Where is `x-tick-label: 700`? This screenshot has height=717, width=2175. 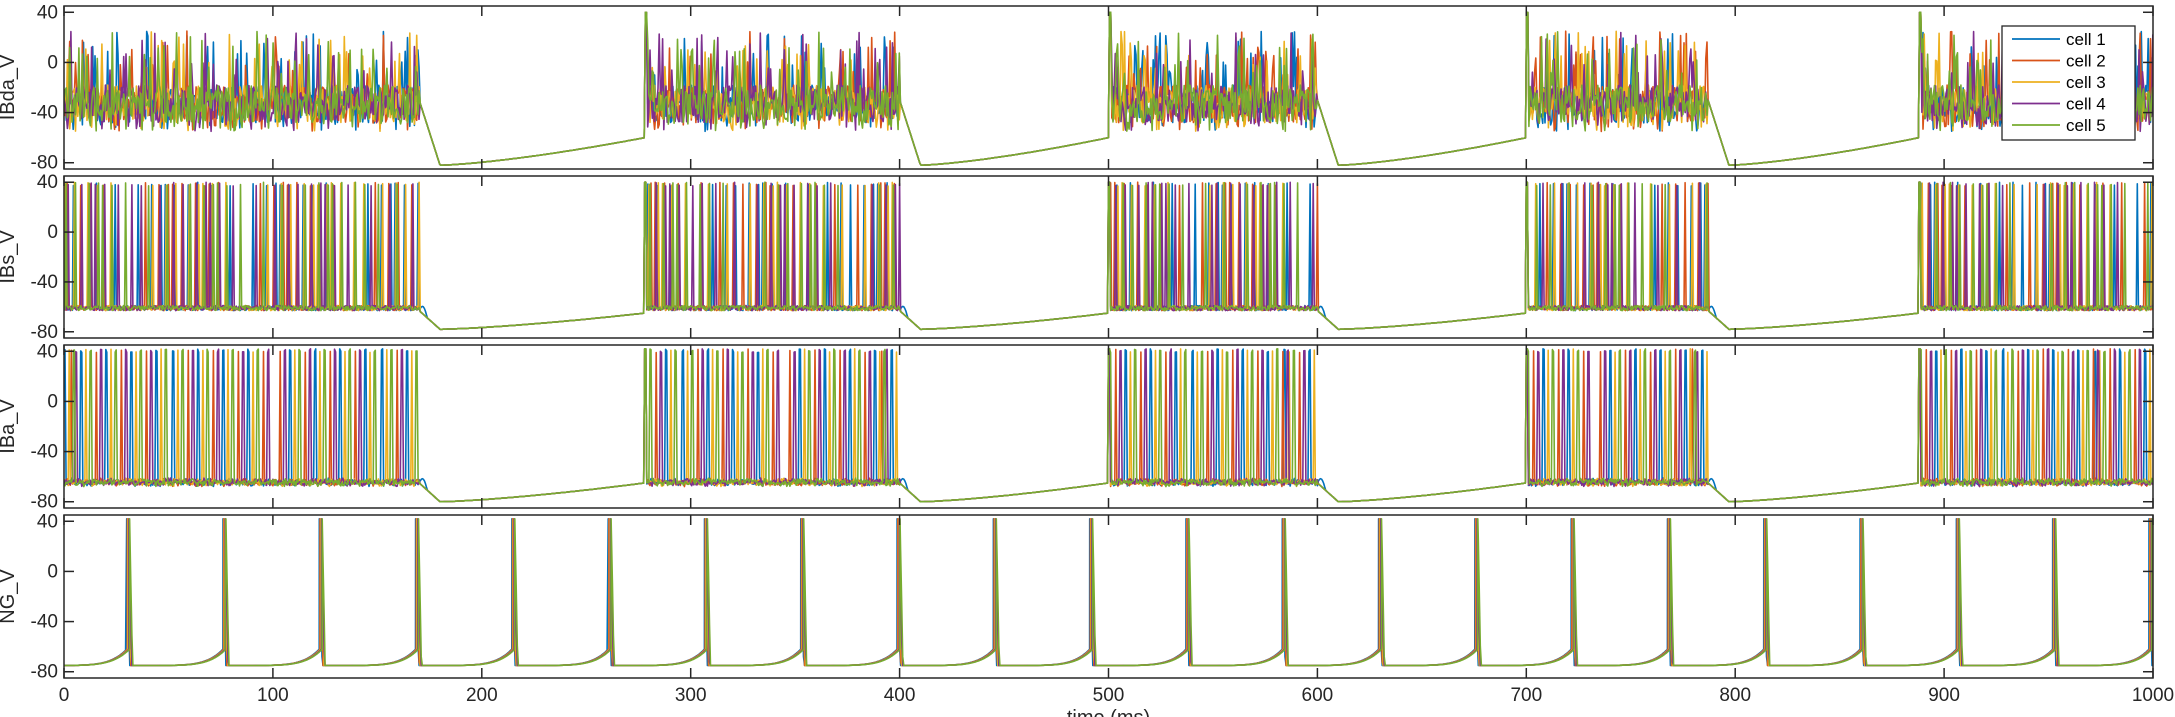 x-tick-label: 700 is located at coordinates (1526, 695).